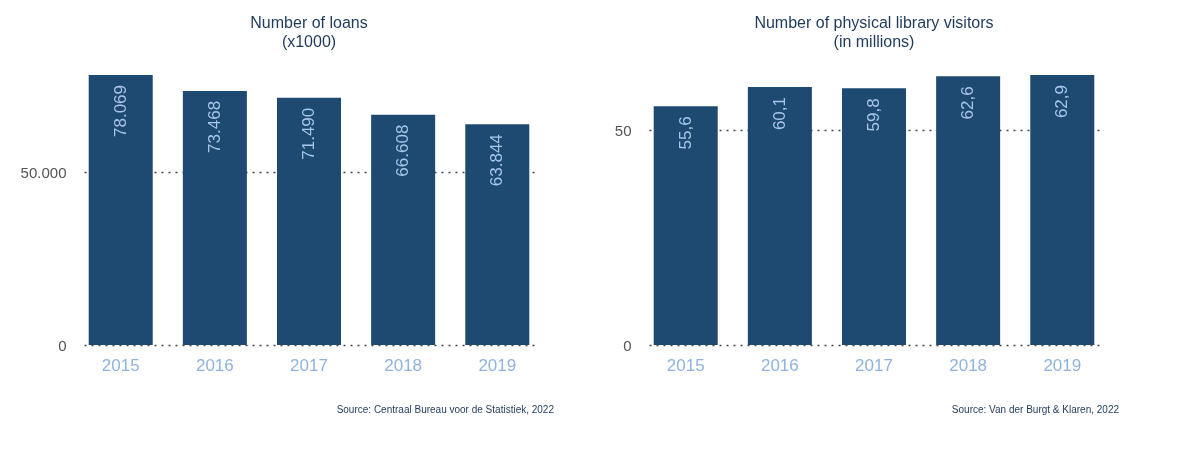 This screenshot has width=1194, height=463. I want to click on y-tick-label: 50.000, so click(43, 172).